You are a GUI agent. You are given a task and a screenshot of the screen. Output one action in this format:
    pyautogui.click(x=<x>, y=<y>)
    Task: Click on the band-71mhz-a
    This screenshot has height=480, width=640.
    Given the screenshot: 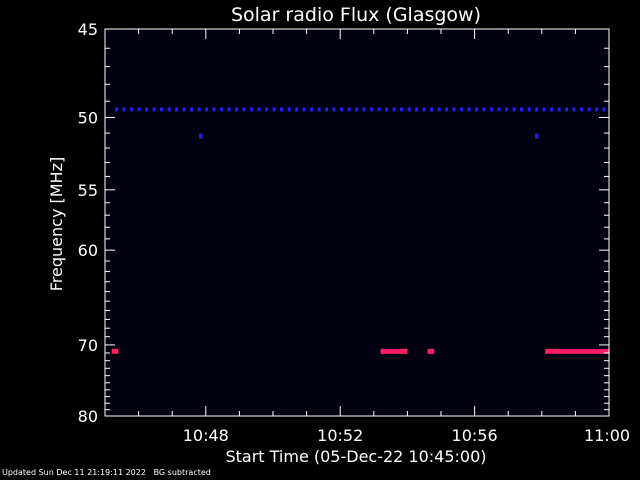 What is the action you would take?
    pyautogui.click(x=115, y=351)
    